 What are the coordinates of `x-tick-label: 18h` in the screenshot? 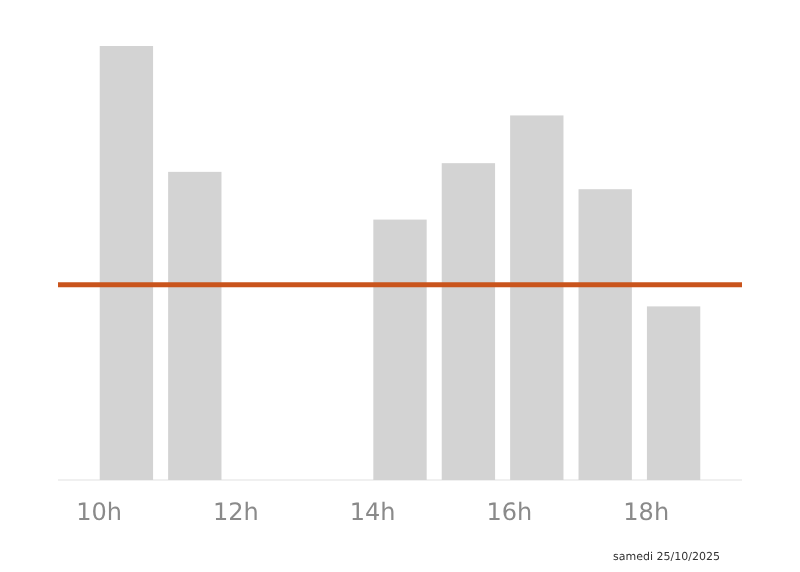 It's located at (646, 512).